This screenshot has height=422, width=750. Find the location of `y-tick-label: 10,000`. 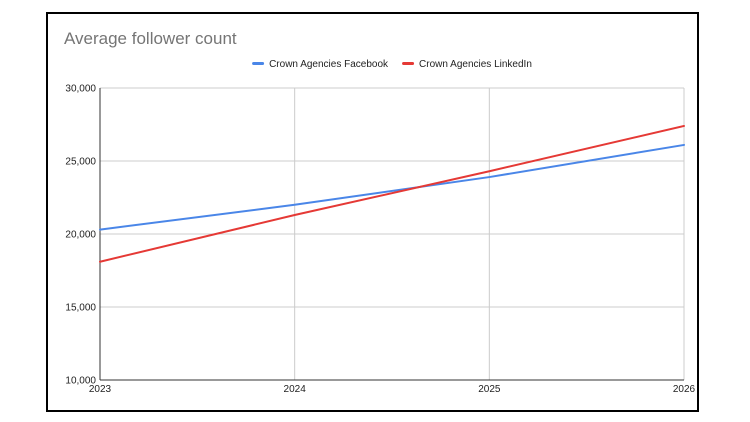

y-tick-label: 10,000 is located at coordinates (80, 381).